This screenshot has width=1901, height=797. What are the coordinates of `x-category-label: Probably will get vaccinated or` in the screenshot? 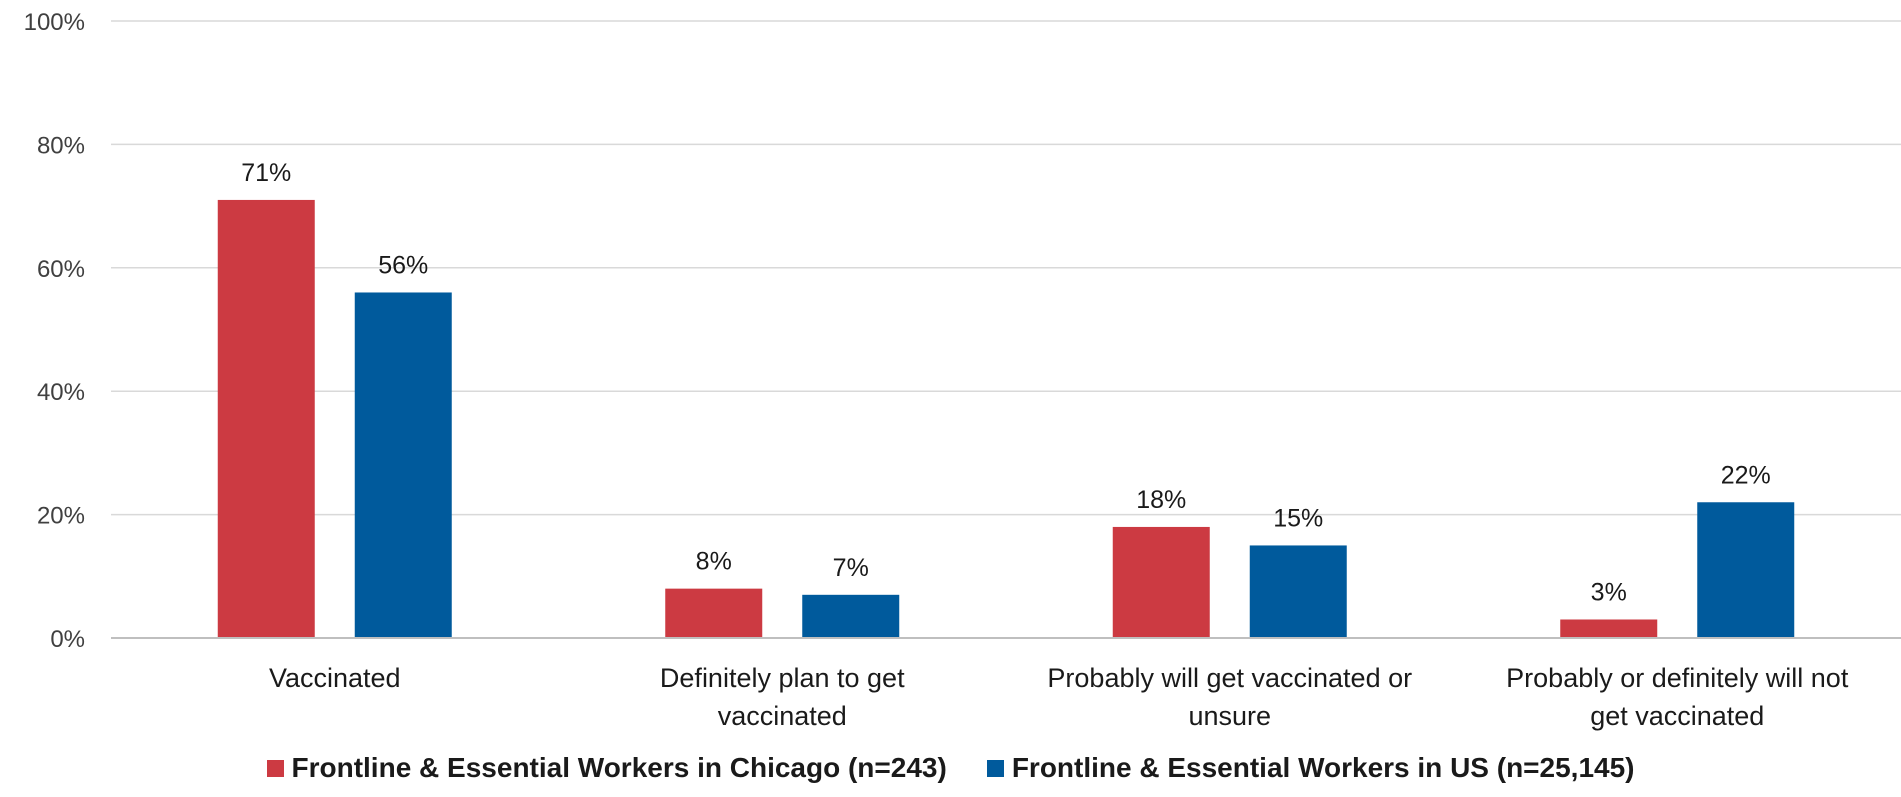 It's located at (1229, 678).